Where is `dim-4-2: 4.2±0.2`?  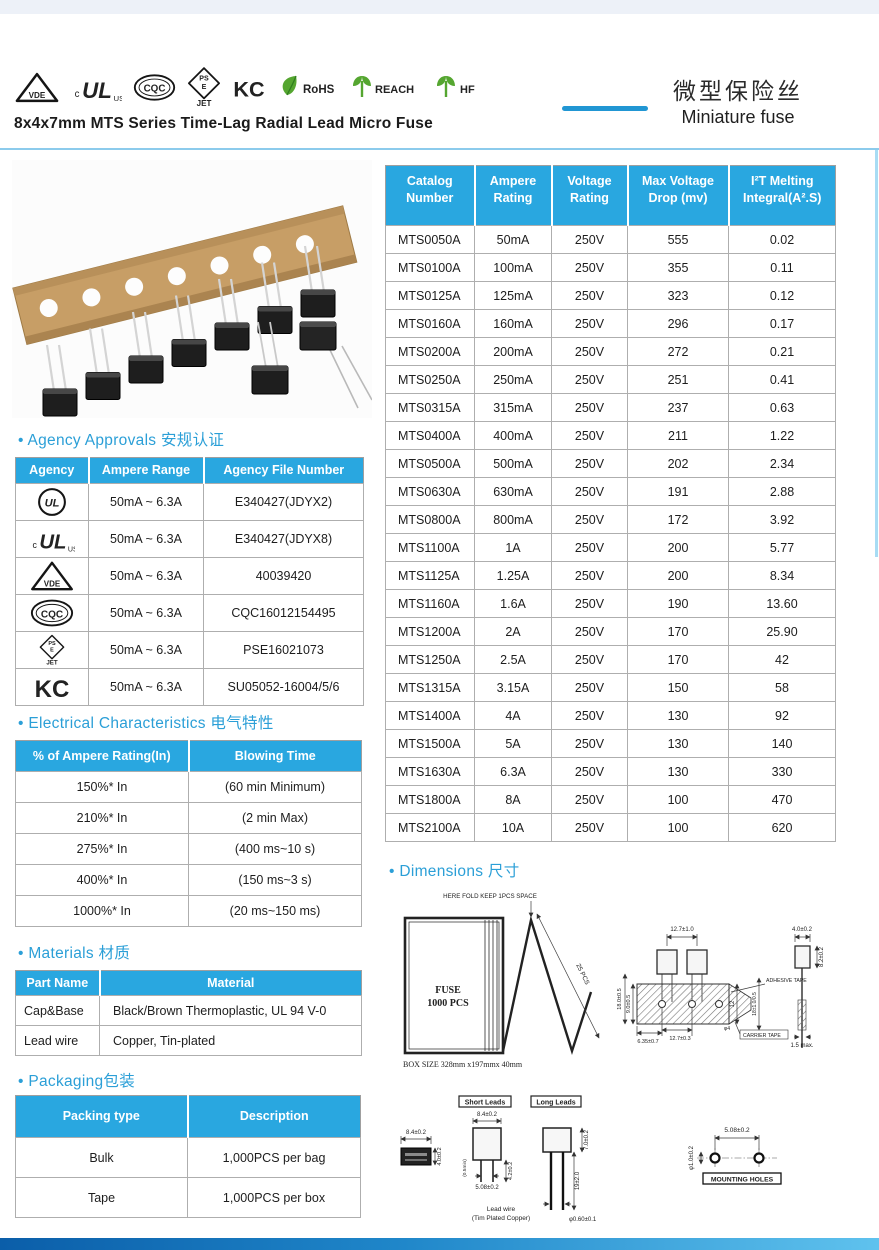
dim-4-2: 4.2±0.2 is located at coordinates (511, 1171).